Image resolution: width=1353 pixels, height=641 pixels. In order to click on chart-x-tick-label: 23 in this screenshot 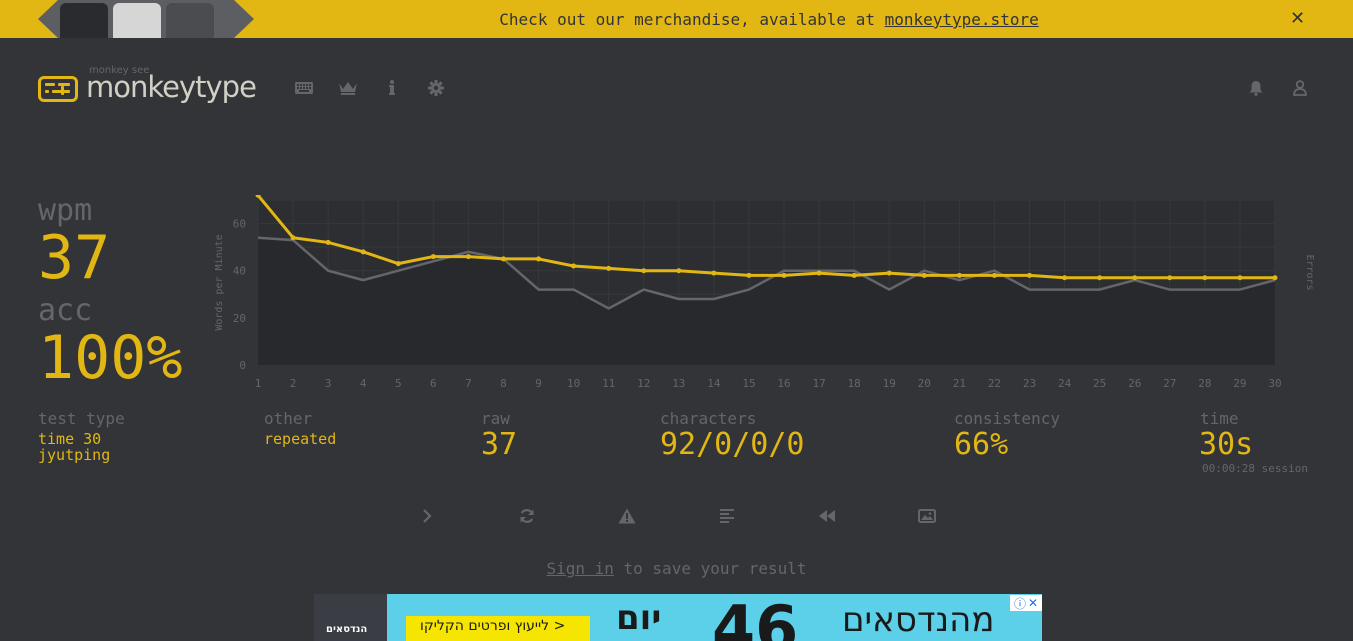, I will do `click(1029, 383)`.